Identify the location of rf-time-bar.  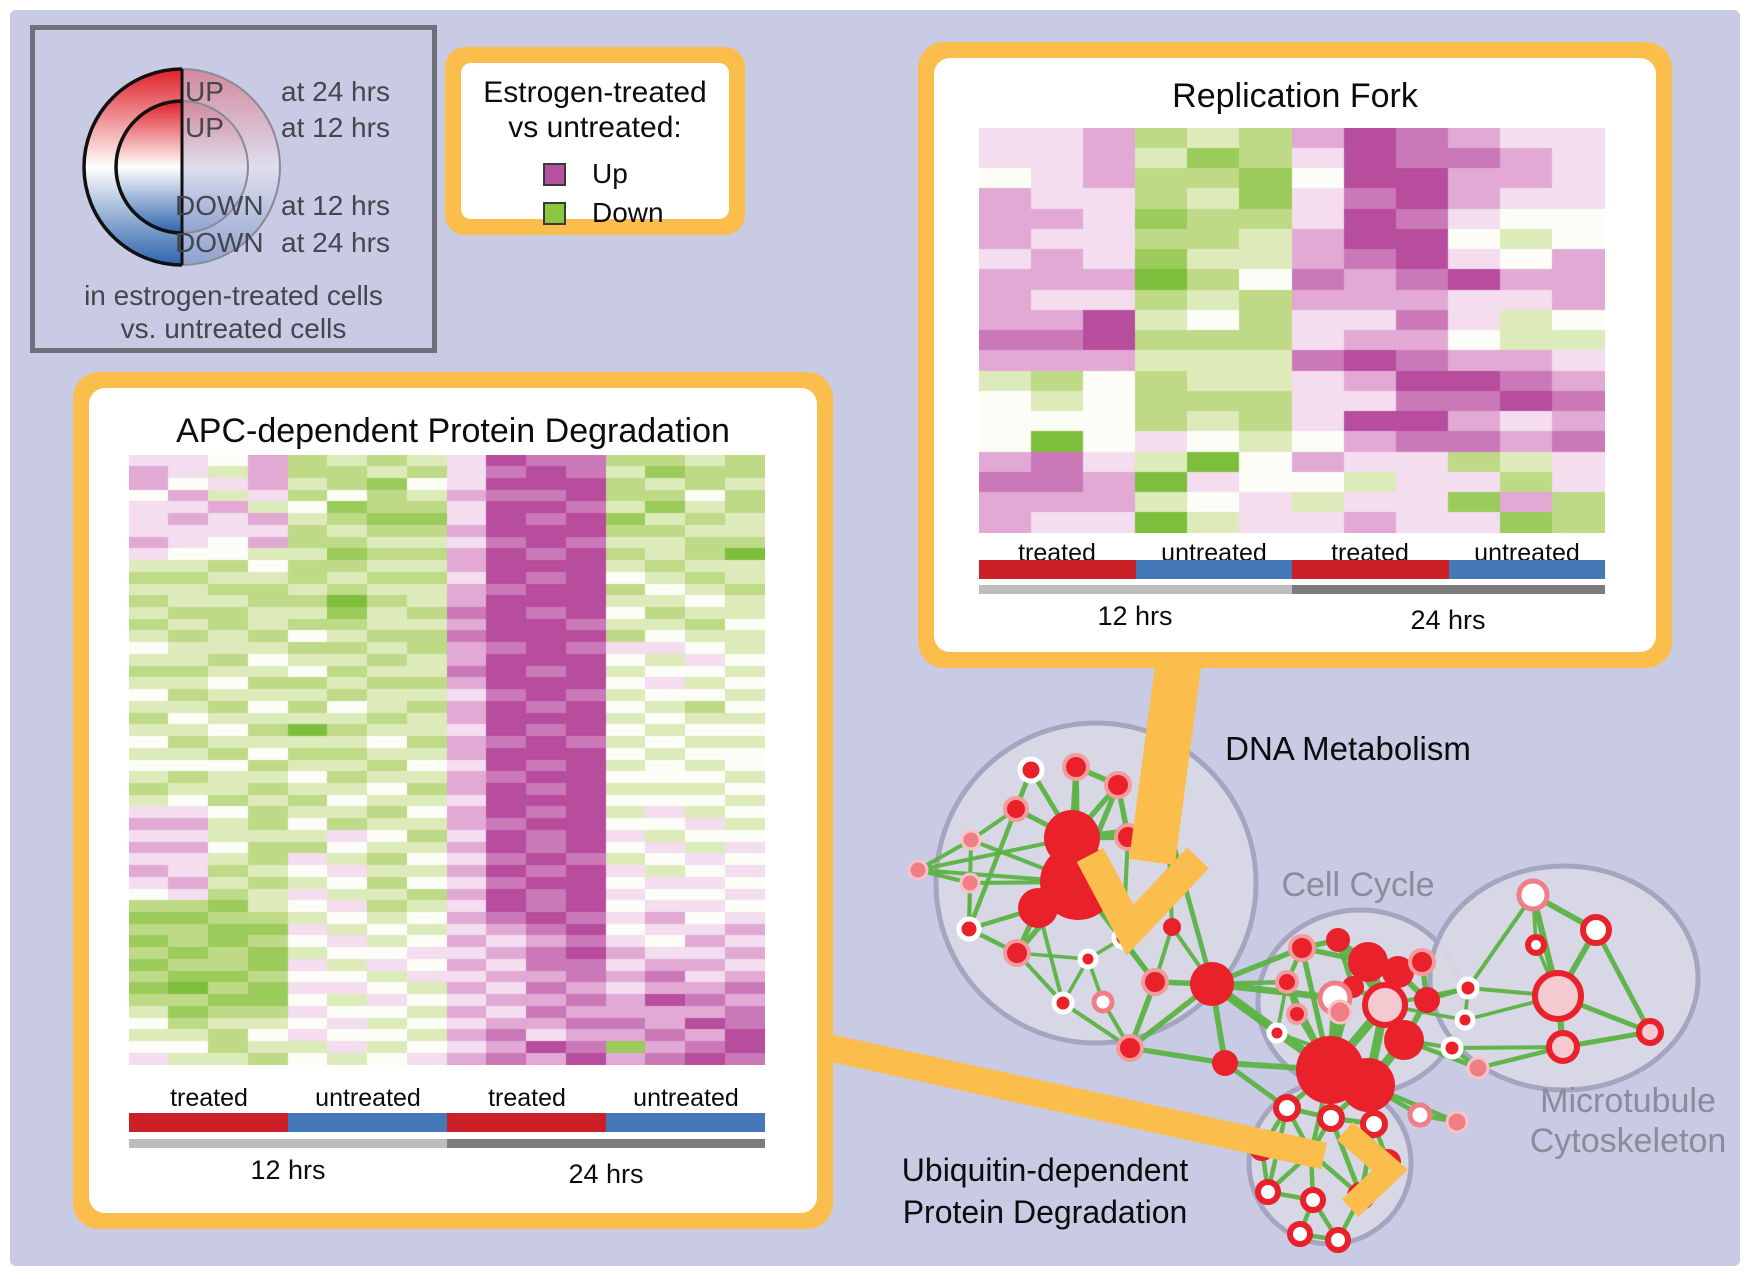
(1292, 589).